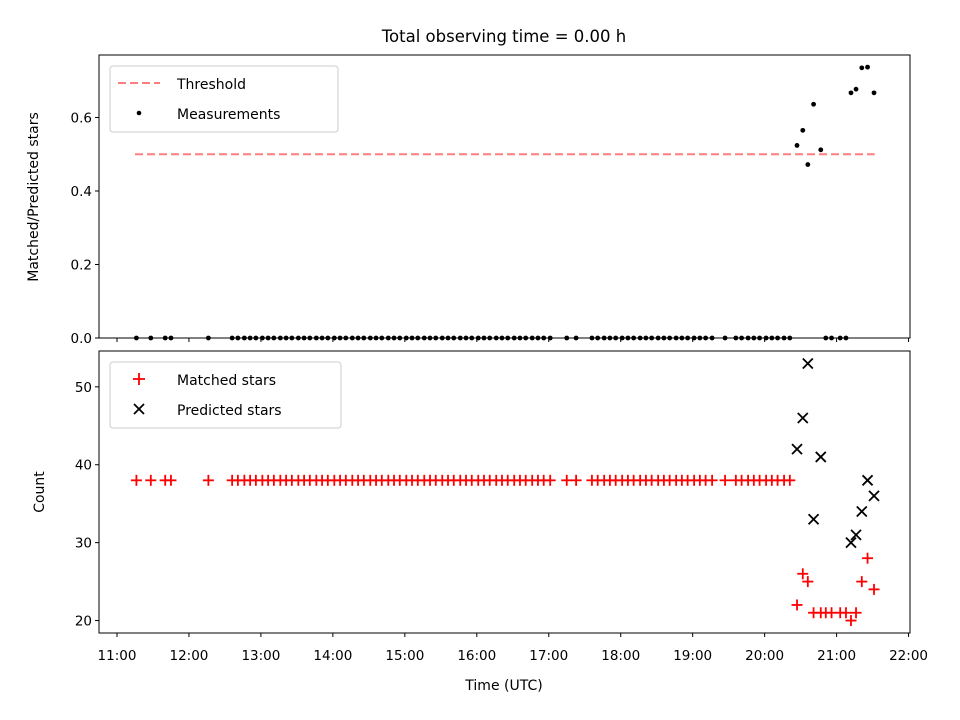 The height and width of the screenshot is (720, 960). Describe the element at coordinates (503, 36) in the screenshot. I see `chart-title: Total observing time = 0.00 h` at that location.